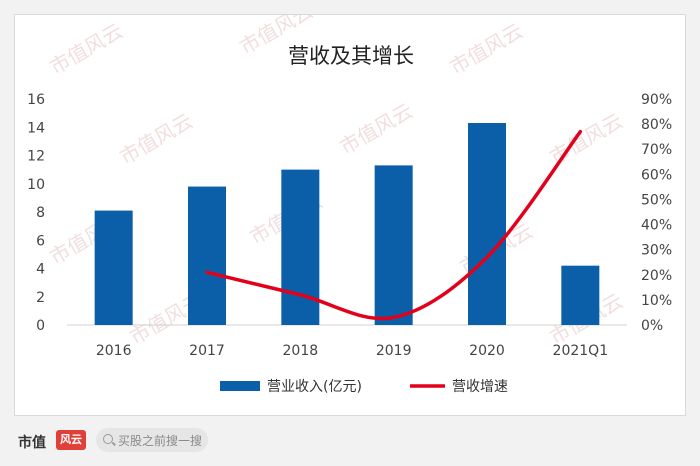 This screenshot has height=466, width=700. Describe the element at coordinates (40, 270) in the screenshot. I see `left-tick-label: 4` at that location.